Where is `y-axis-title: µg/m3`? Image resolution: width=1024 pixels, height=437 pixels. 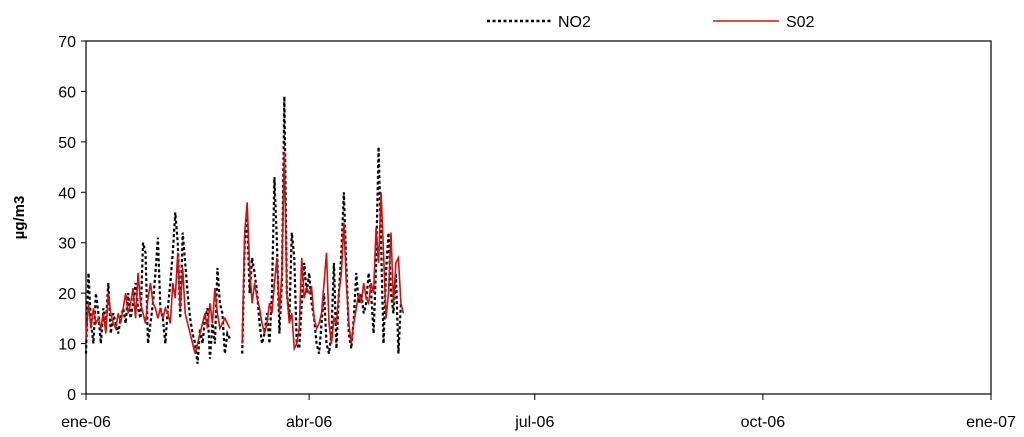
y-axis-title: µg/m3 is located at coordinates (19, 218).